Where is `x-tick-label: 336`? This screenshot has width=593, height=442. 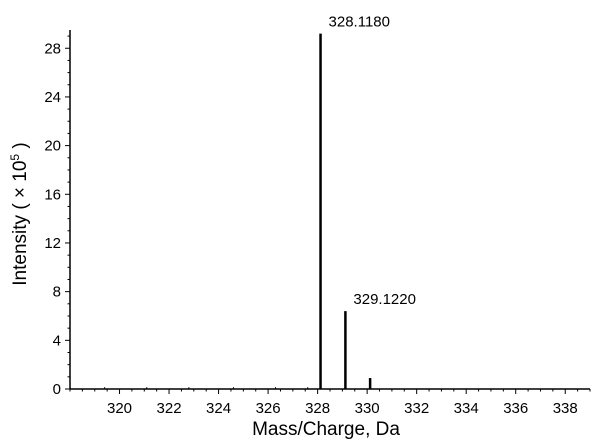
x-tick-label: 336 is located at coordinates (515, 408).